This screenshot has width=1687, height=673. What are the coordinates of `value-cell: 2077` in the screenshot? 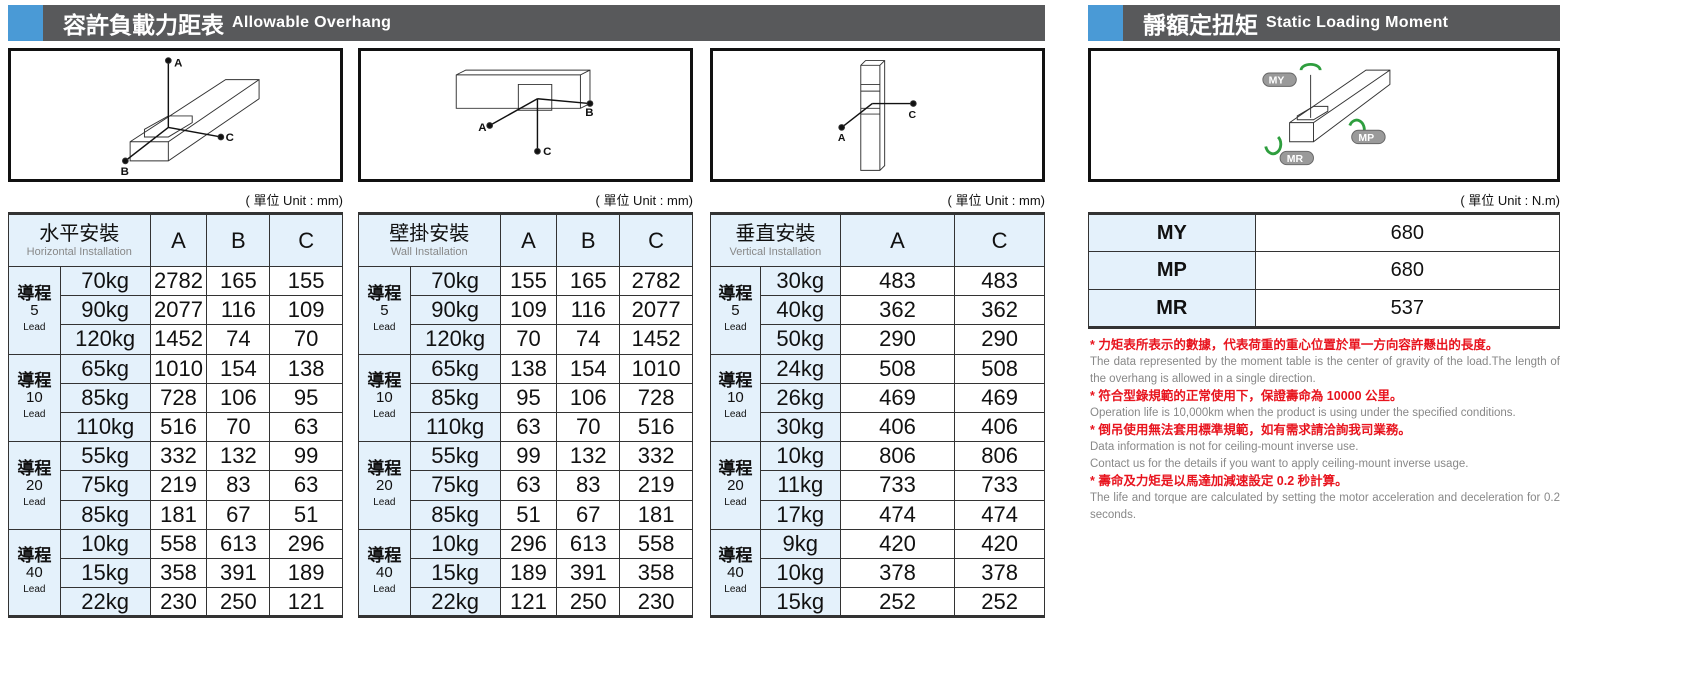 It's located at (178, 310).